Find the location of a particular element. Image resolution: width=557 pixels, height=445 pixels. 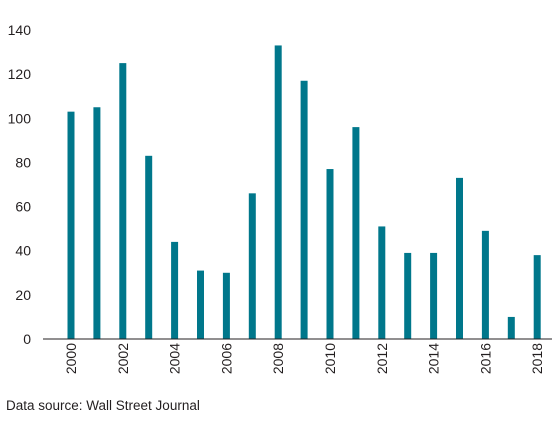

y-tick-label: 40 is located at coordinates (23, 251).